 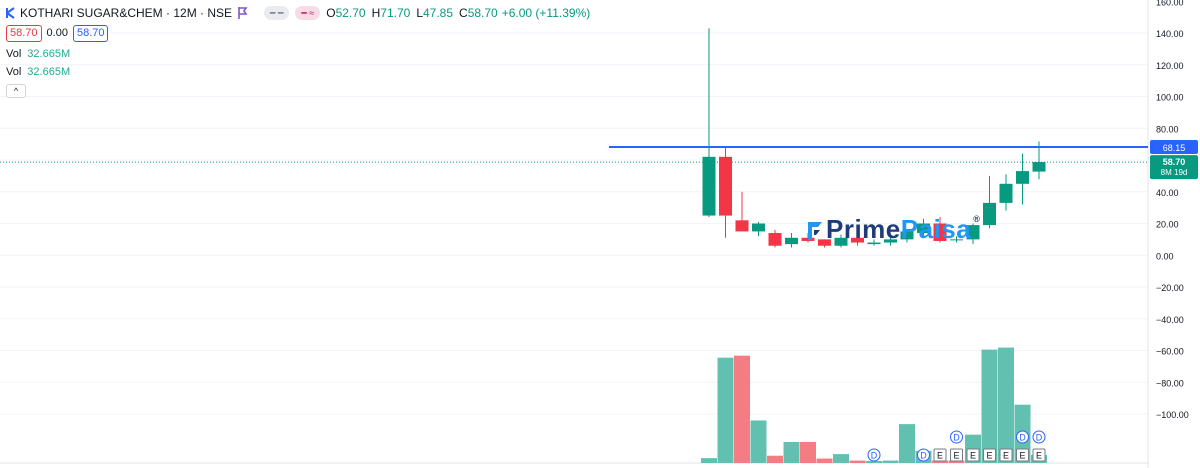 I want to click on open-value: 52.70, so click(x=350, y=13).